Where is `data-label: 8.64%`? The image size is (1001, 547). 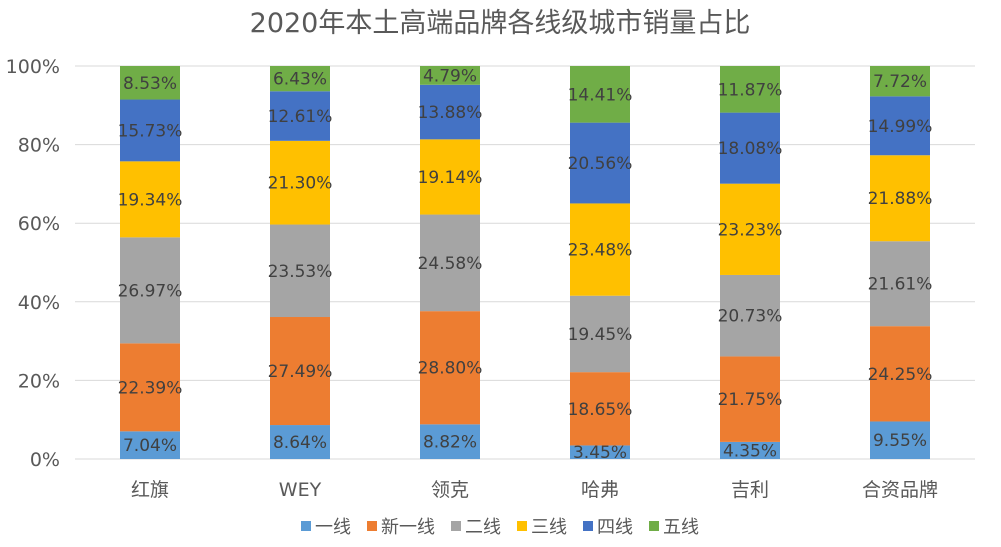
data-label: 8.64% is located at coordinates (300, 443).